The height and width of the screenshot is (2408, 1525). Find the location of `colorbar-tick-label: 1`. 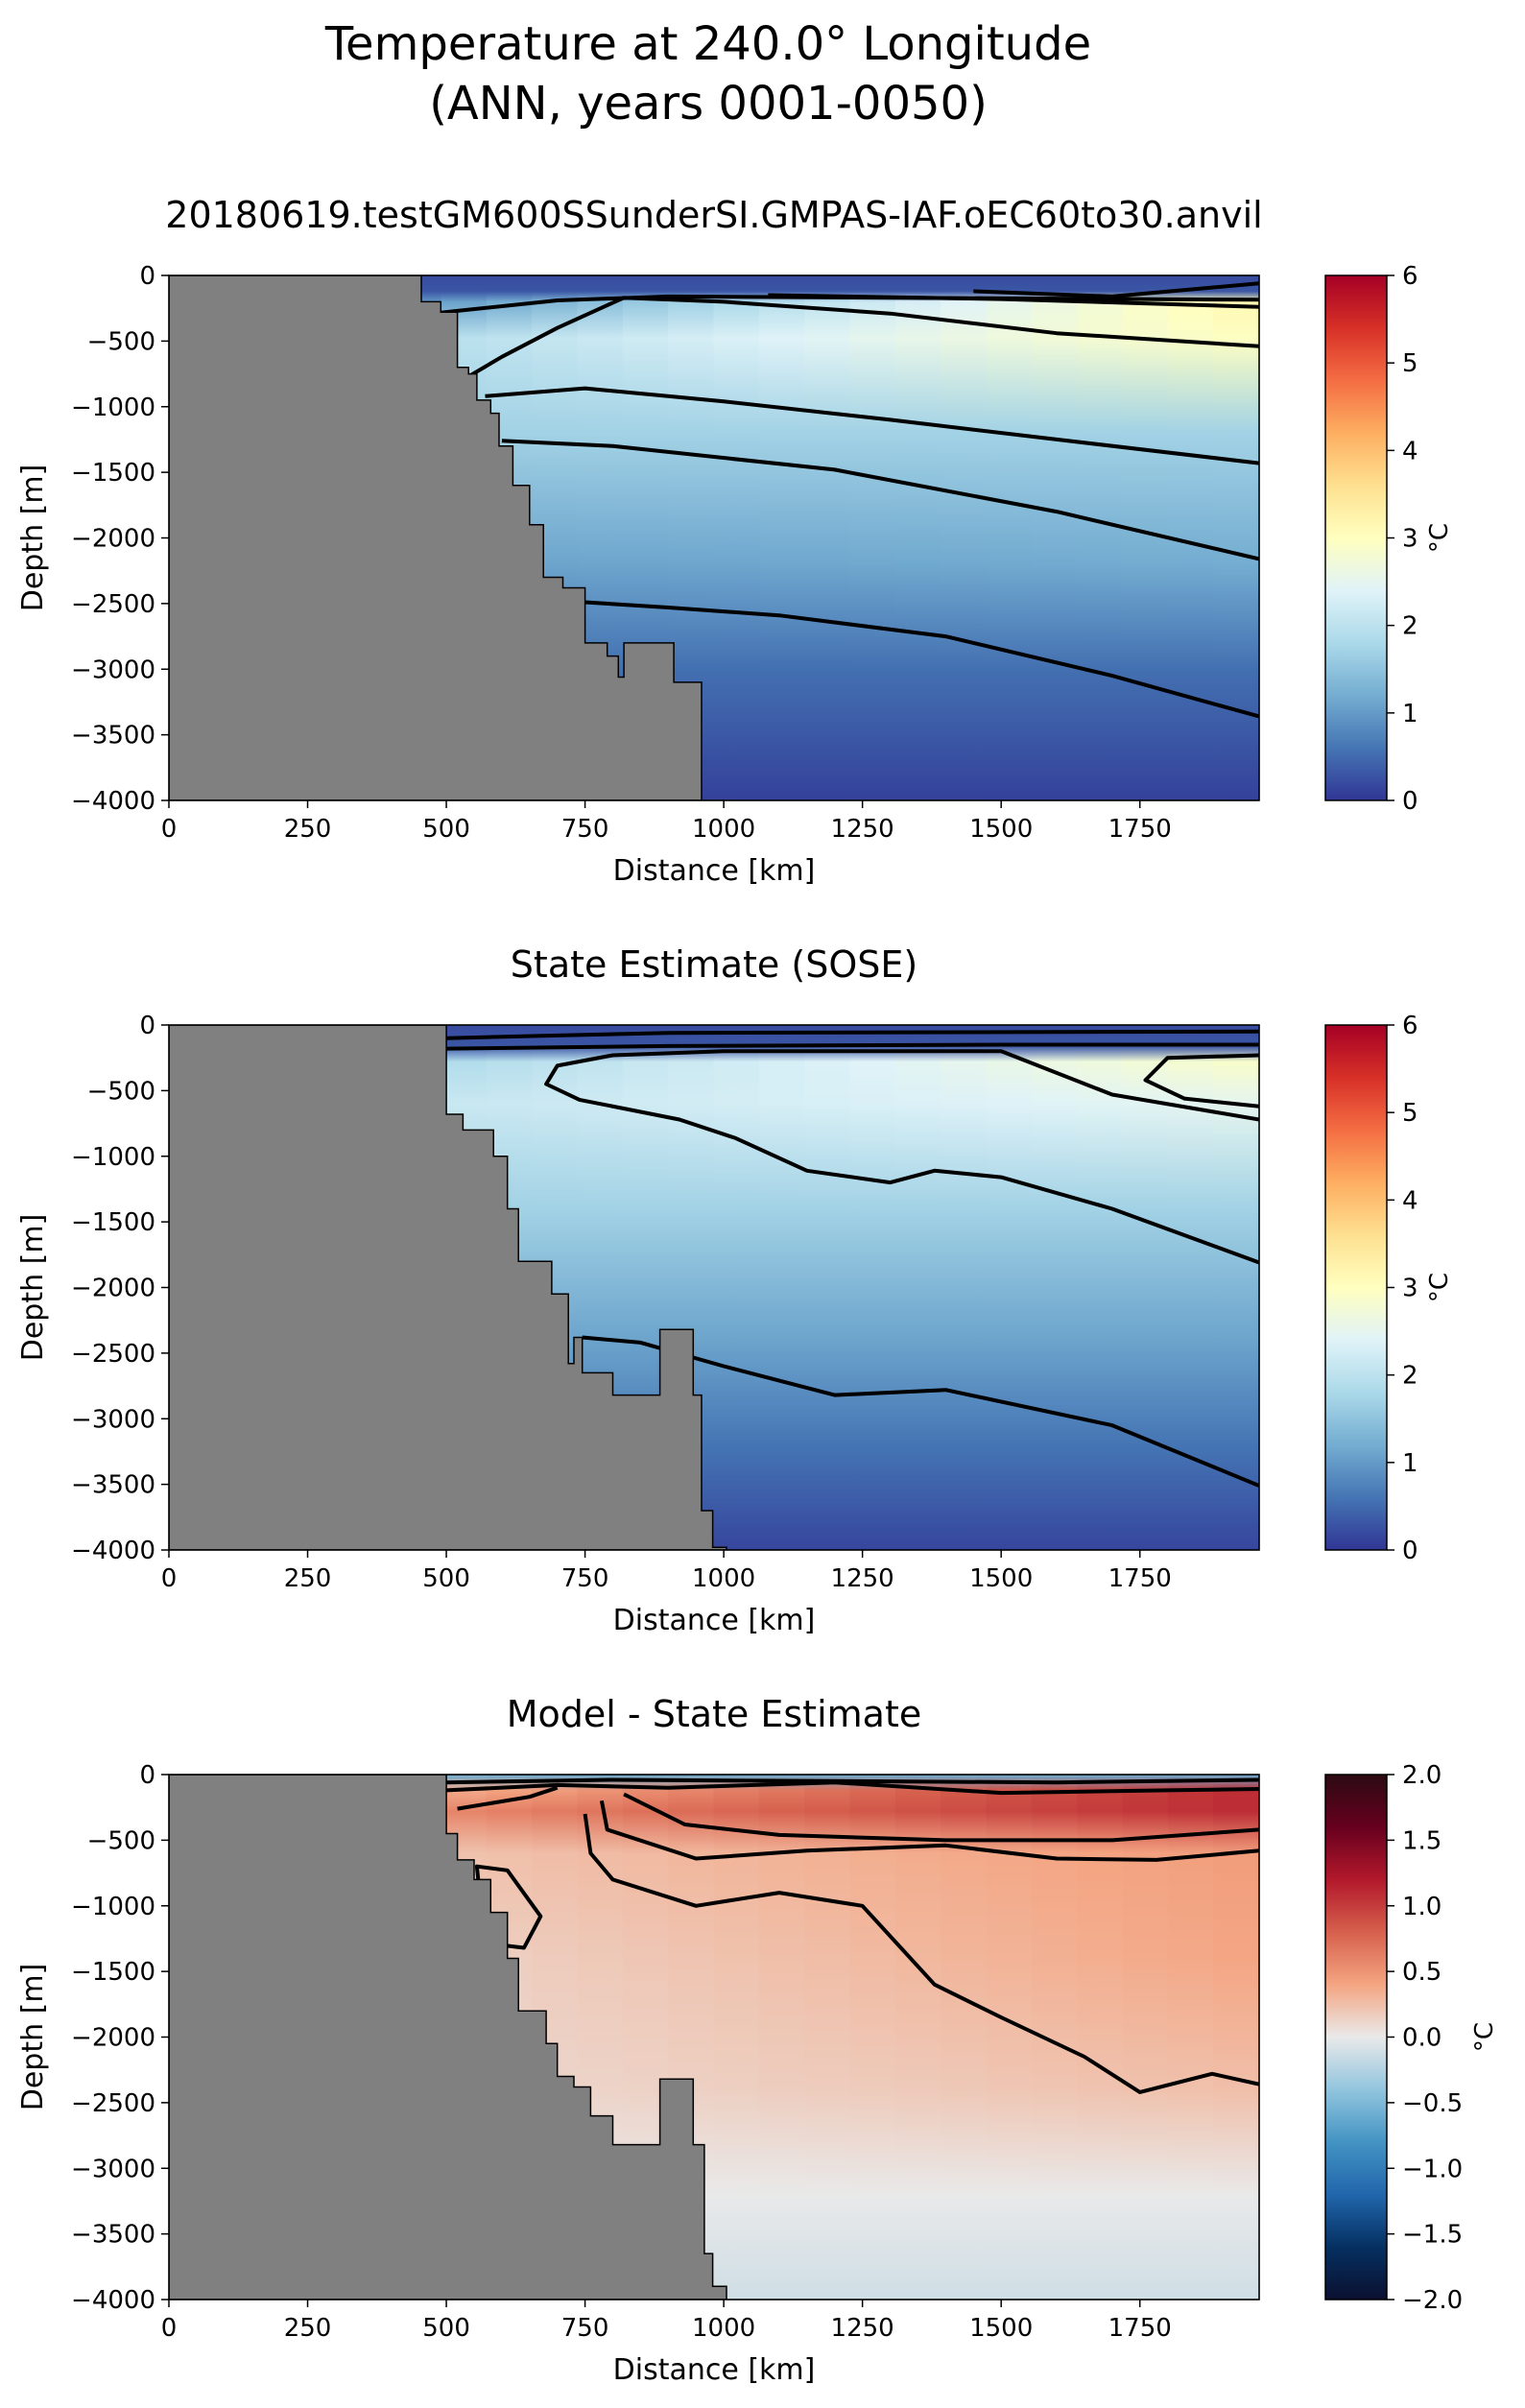

colorbar-tick-label: 1 is located at coordinates (1410, 1463).